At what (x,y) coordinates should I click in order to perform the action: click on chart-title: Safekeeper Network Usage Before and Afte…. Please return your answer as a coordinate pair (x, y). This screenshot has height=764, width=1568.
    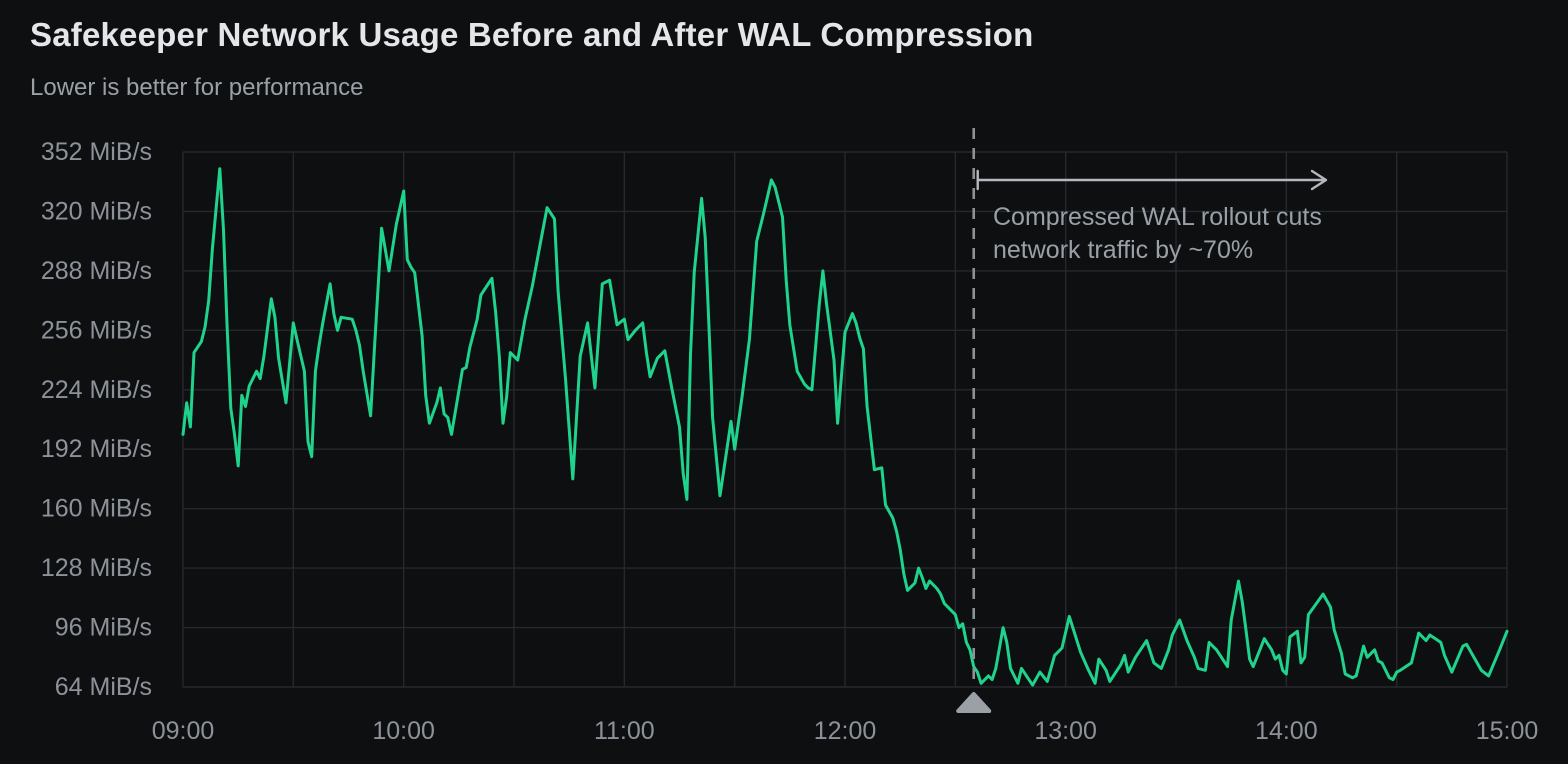
    Looking at the image, I should click on (532, 34).